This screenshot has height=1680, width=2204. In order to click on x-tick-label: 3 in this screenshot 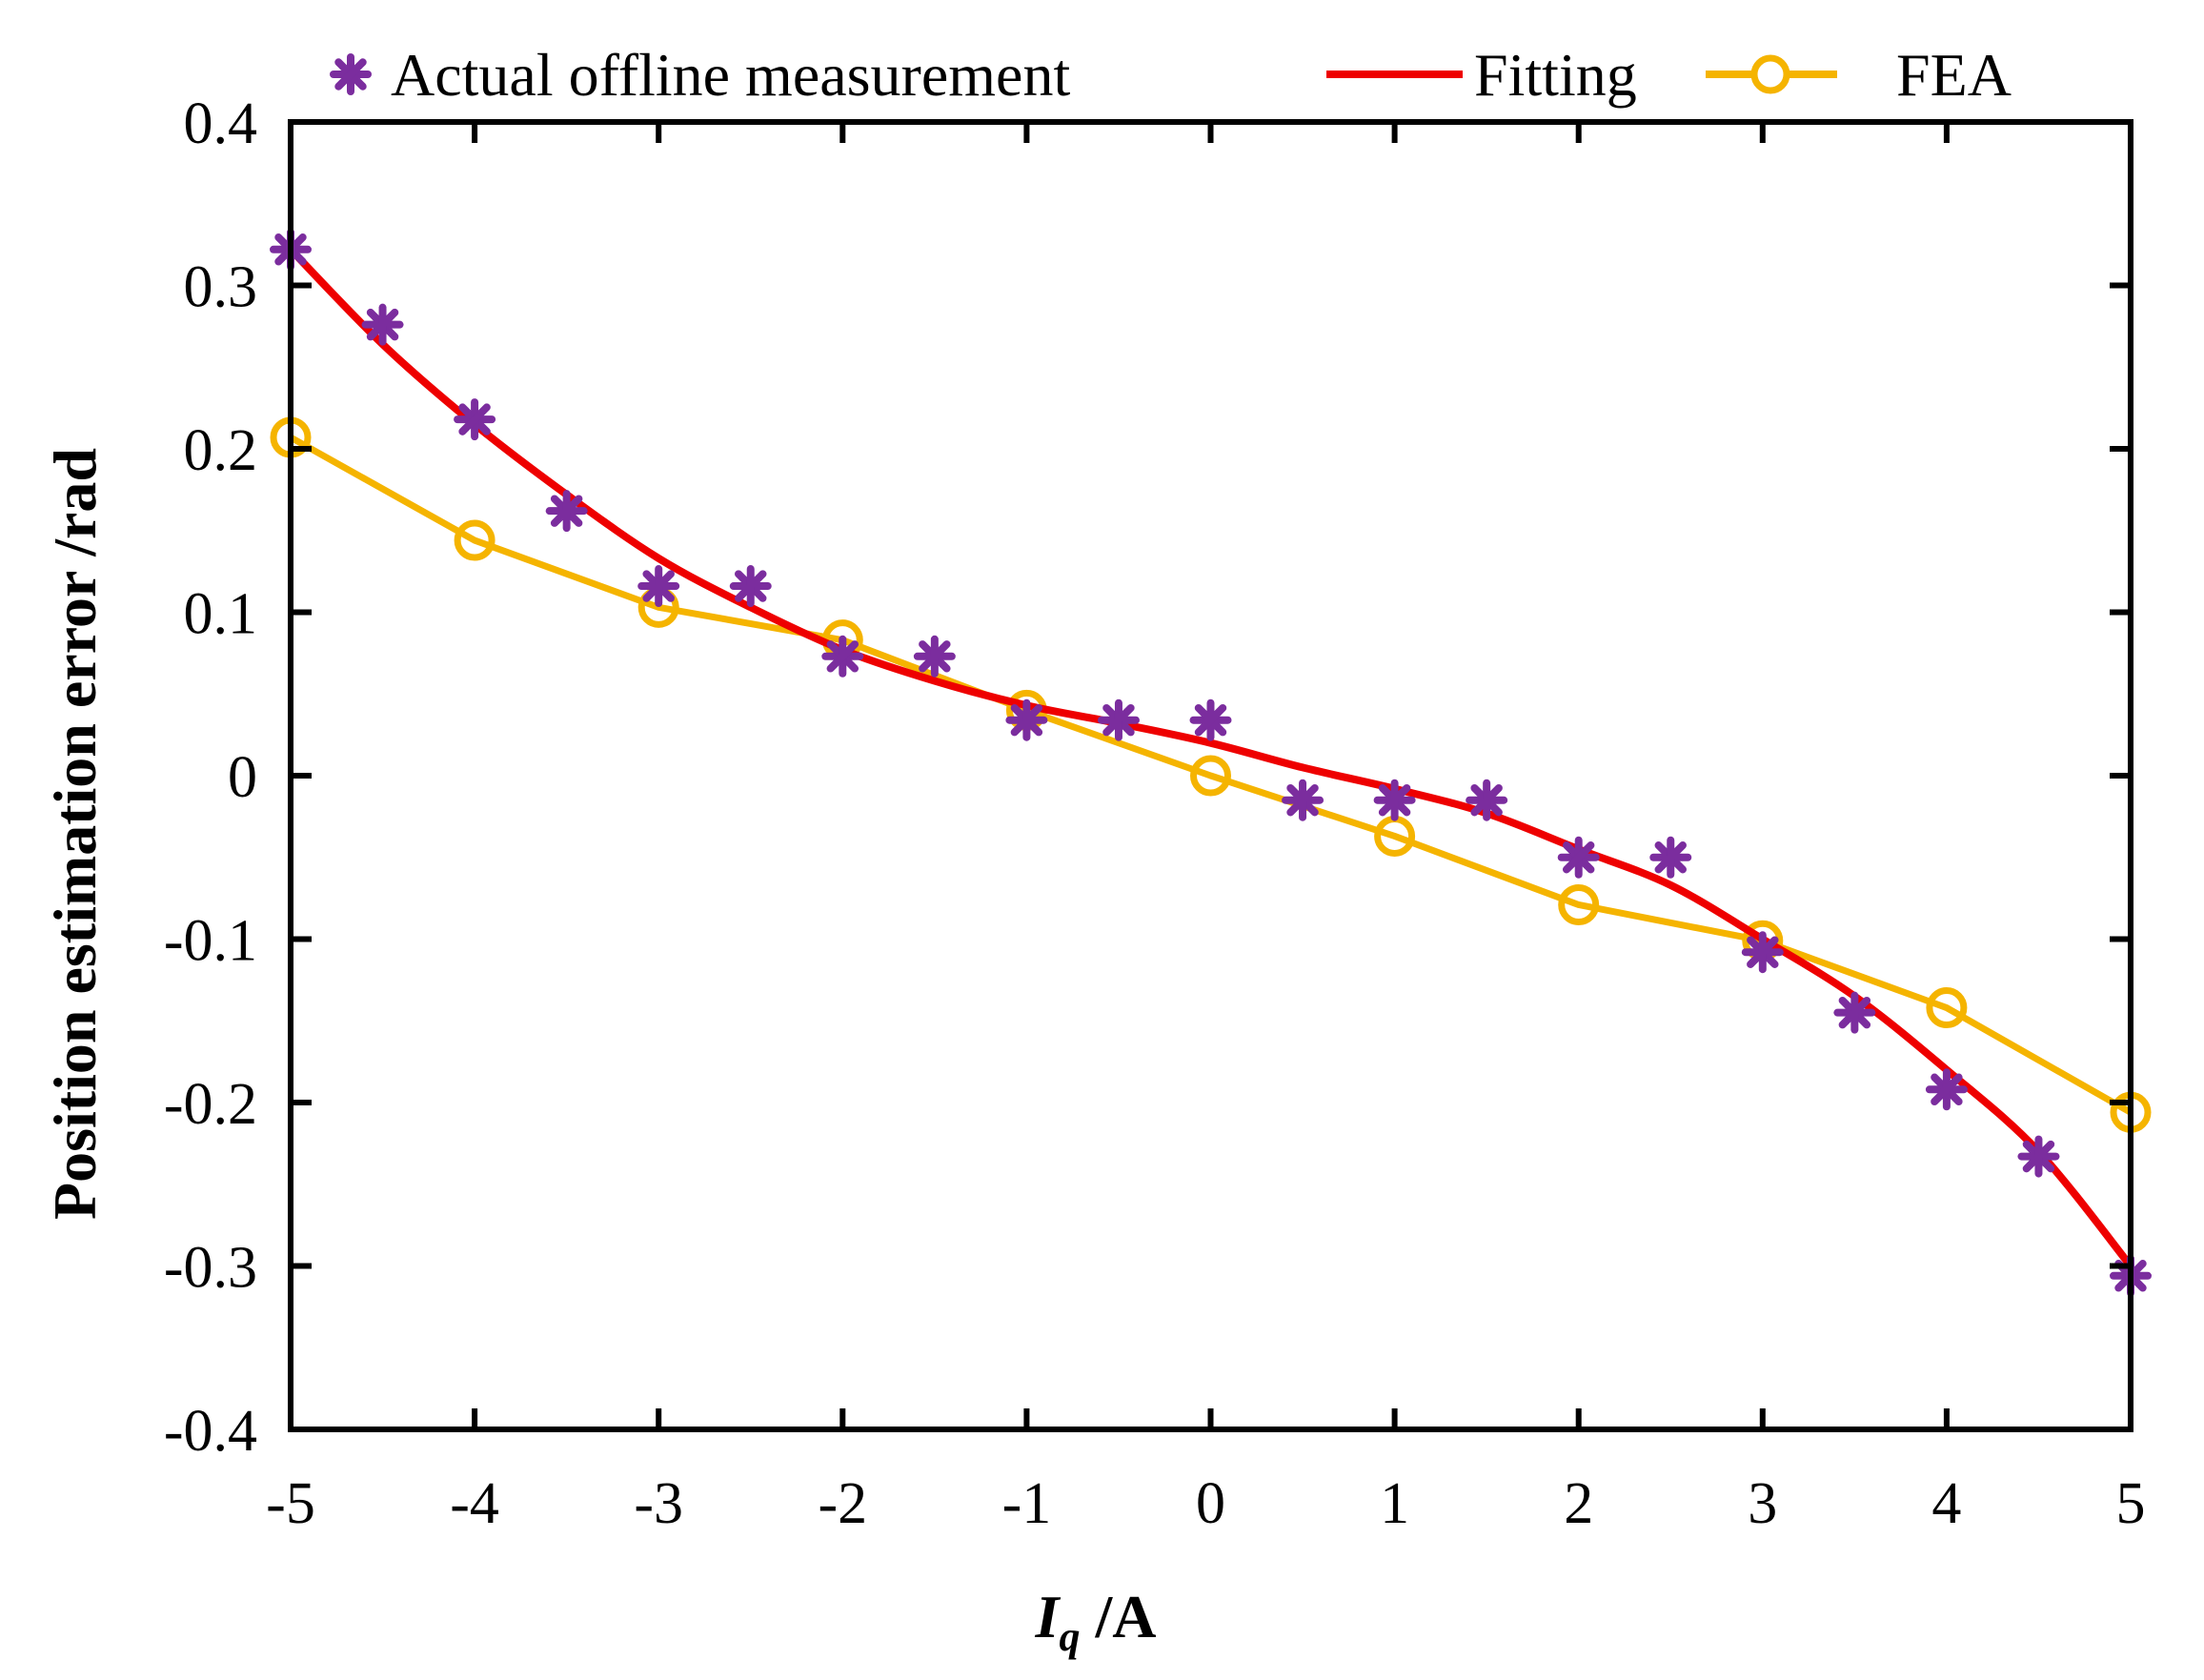, I will do `click(1762, 1503)`.